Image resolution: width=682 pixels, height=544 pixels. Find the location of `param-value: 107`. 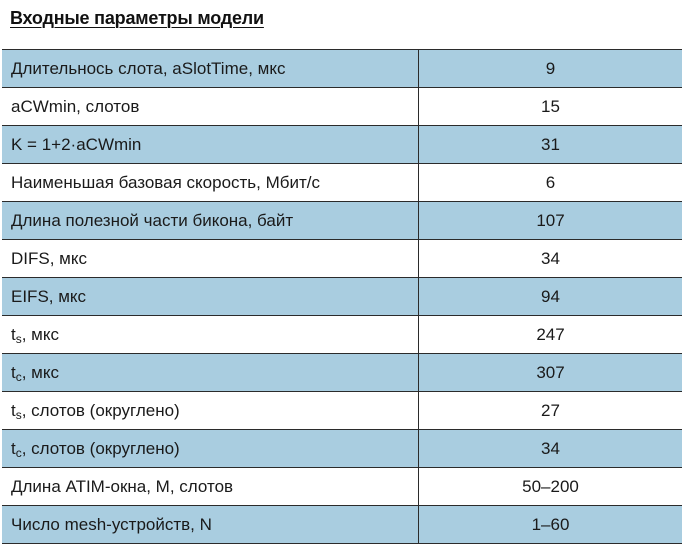

param-value: 107 is located at coordinates (550, 221).